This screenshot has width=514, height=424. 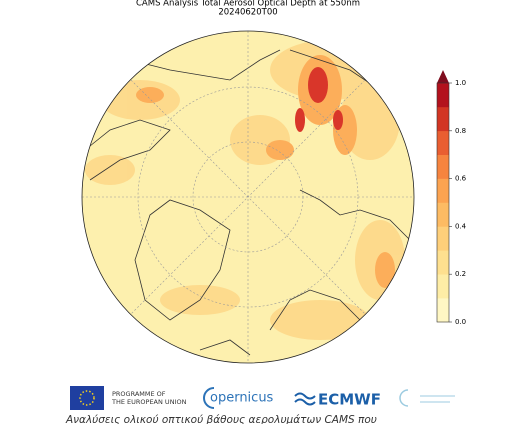 What do you see at coordinates (305, 399) in the screenshot?
I see `ecmwf-mark` at bounding box center [305, 399].